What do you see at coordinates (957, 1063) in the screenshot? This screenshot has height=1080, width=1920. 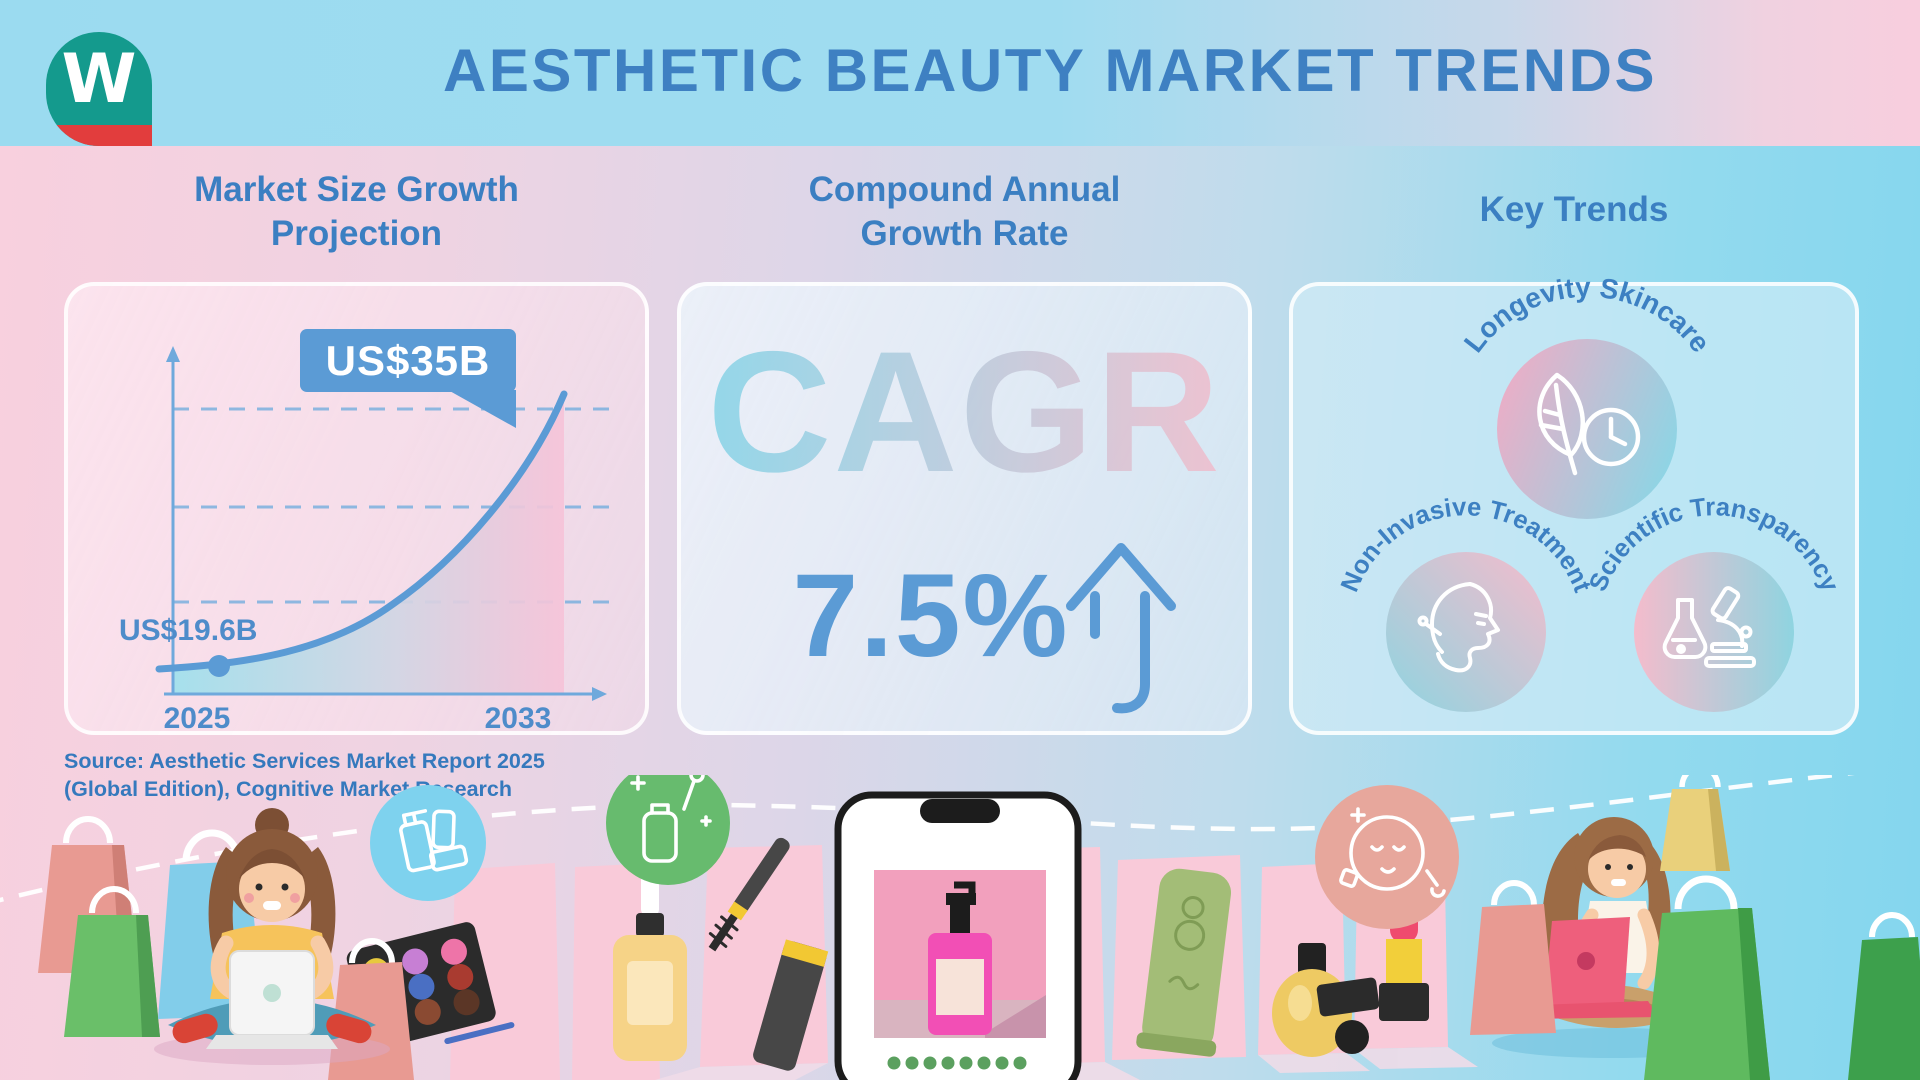 I see `phone-dots` at bounding box center [957, 1063].